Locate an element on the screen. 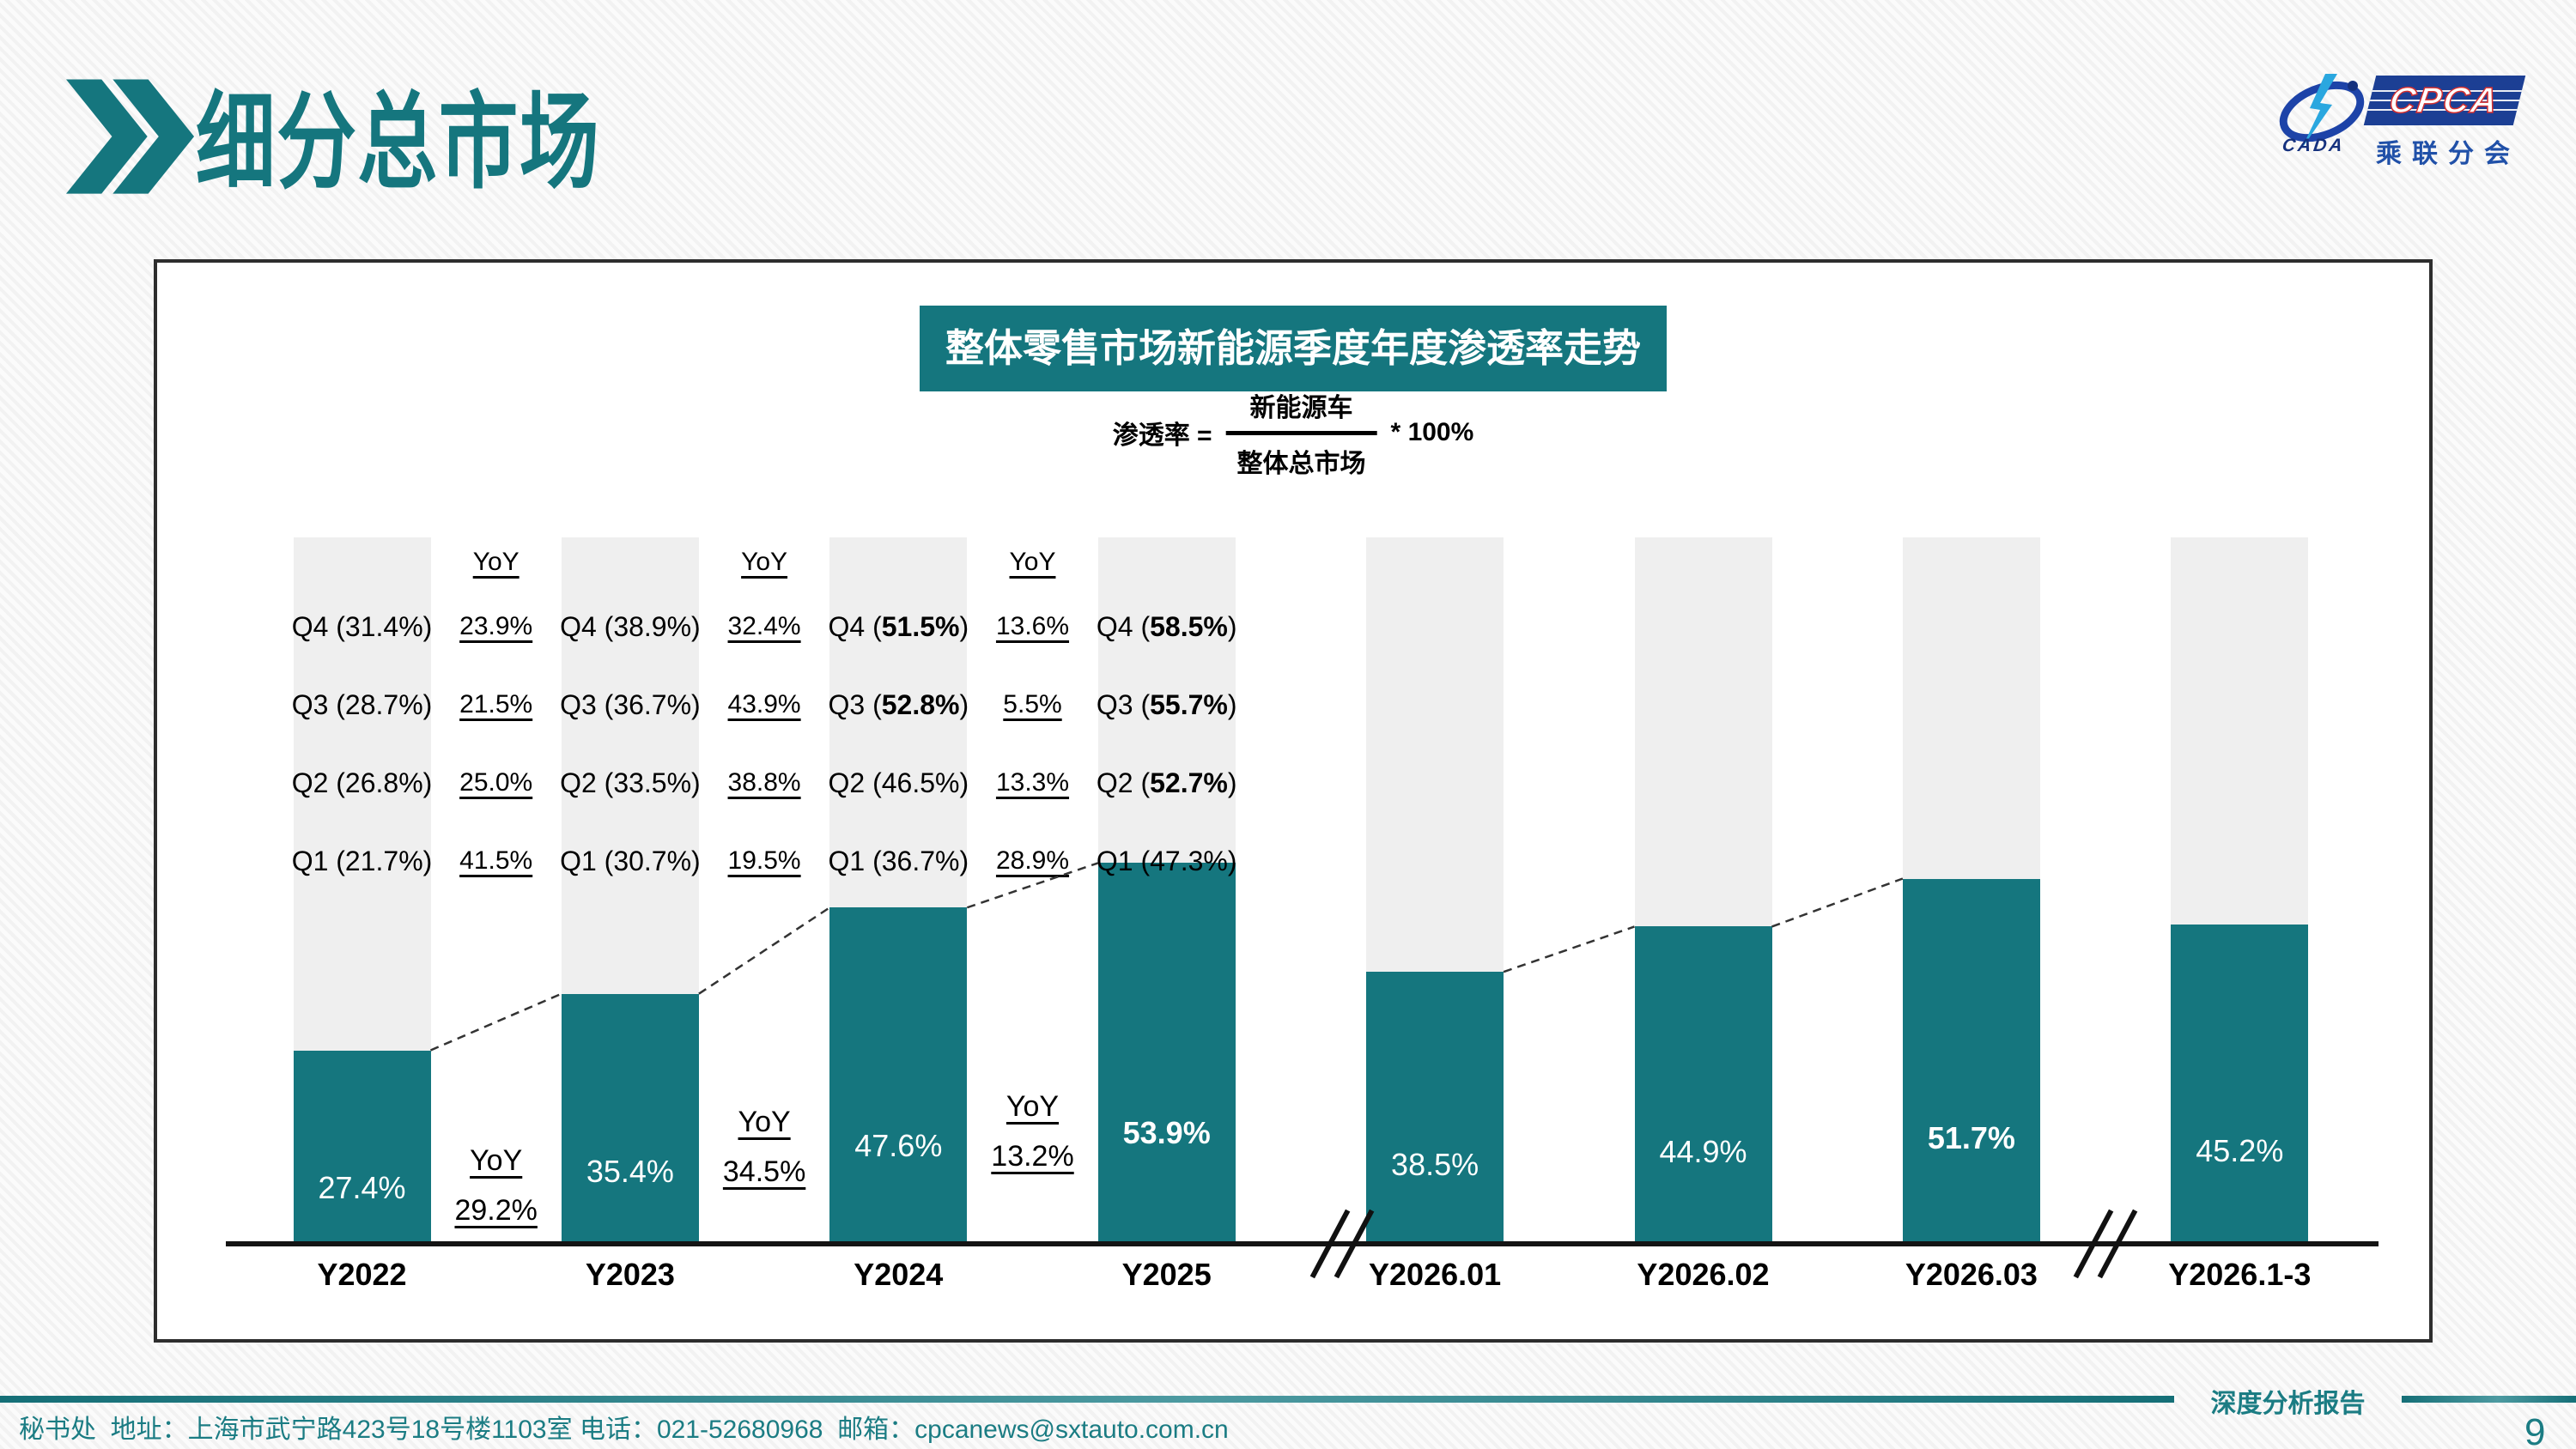  quarter-annotation: Q3 (55.7%) is located at coordinates (1166, 704).